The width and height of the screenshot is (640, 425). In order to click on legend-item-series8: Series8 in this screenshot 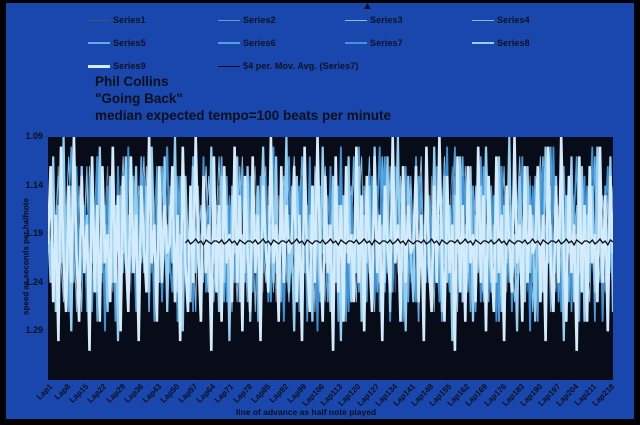, I will do `click(501, 43)`.